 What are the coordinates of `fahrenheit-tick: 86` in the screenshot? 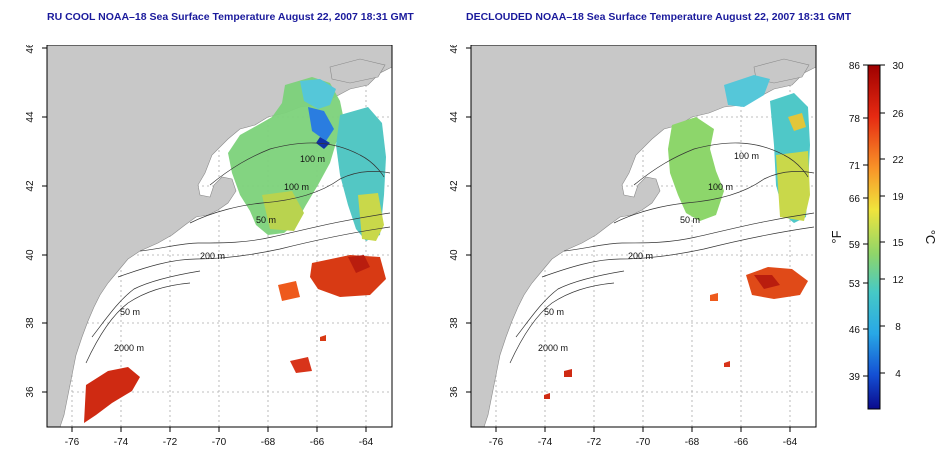 It's located at (855, 66).